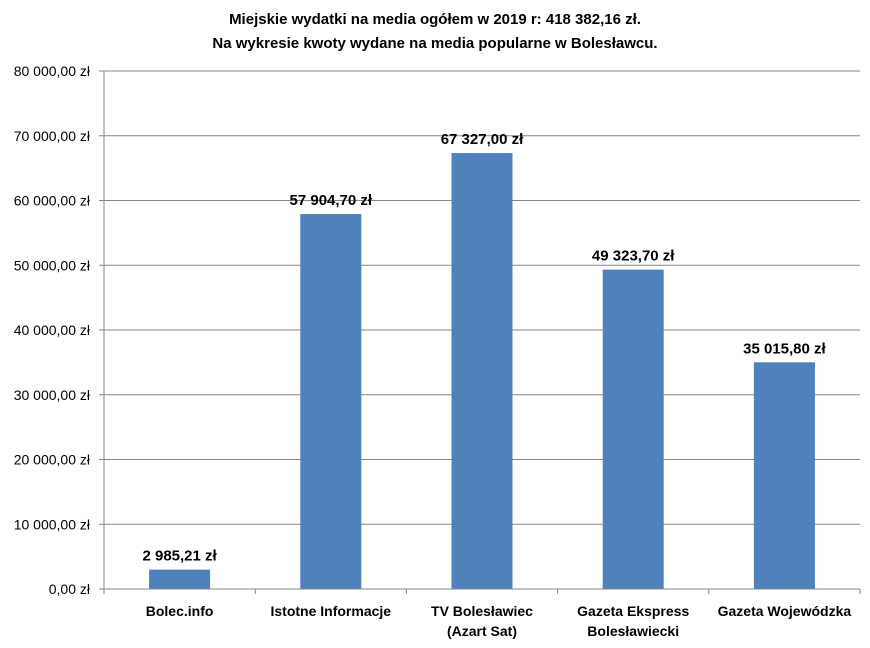  I want to click on y-tick-label: 80 000,00 zł, so click(52, 71).